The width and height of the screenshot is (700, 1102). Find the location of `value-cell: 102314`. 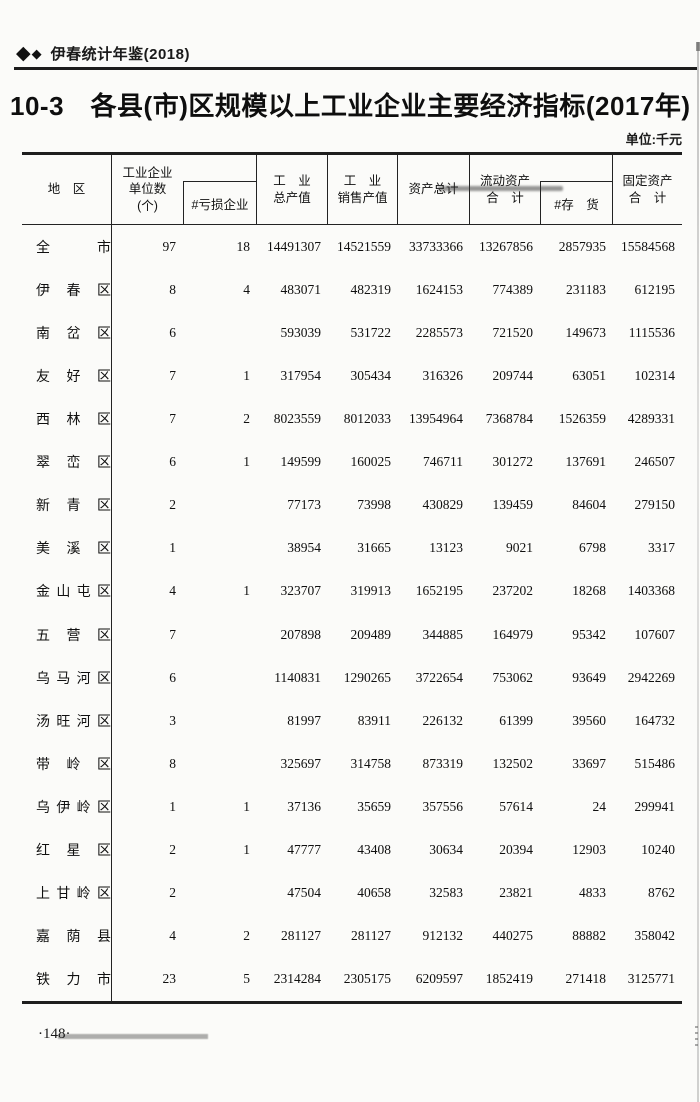

value-cell: 102314 is located at coordinates (655, 375).